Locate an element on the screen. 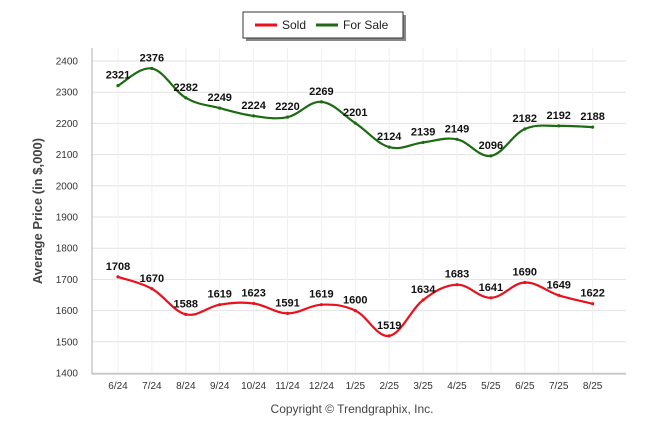 The image size is (646, 434). data-label-for-sale: 2139 is located at coordinates (423, 132).